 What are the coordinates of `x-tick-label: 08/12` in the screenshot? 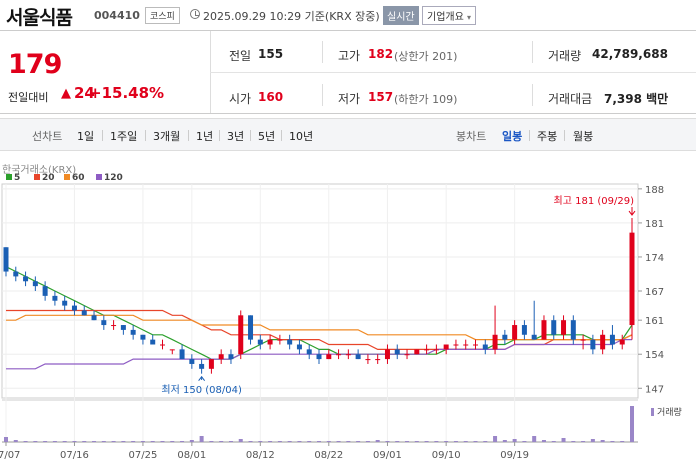 It's located at (260, 455).